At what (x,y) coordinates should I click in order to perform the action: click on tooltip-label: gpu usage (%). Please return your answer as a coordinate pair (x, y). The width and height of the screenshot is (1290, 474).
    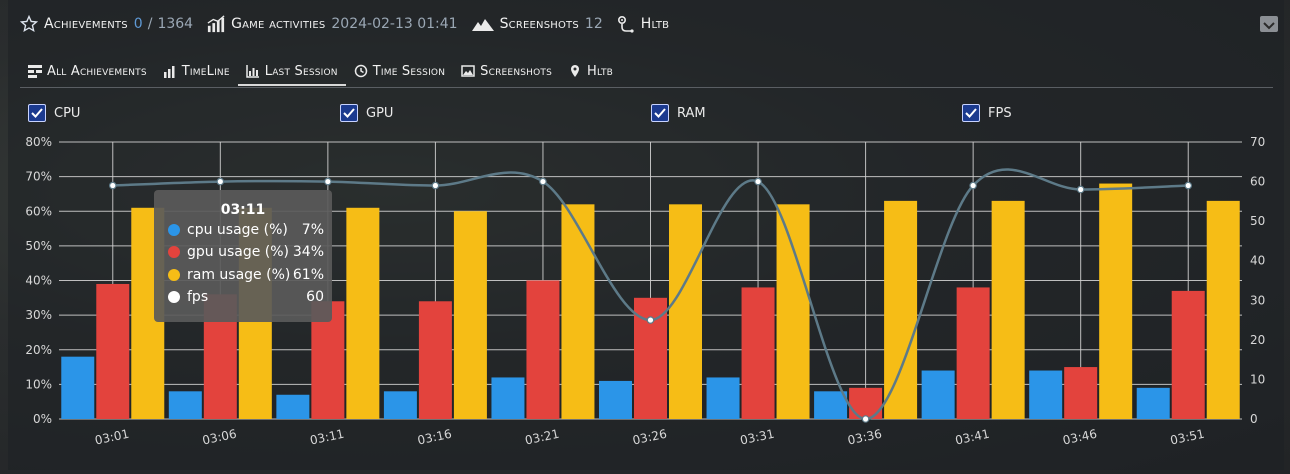
    Looking at the image, I should click on (238, 252).